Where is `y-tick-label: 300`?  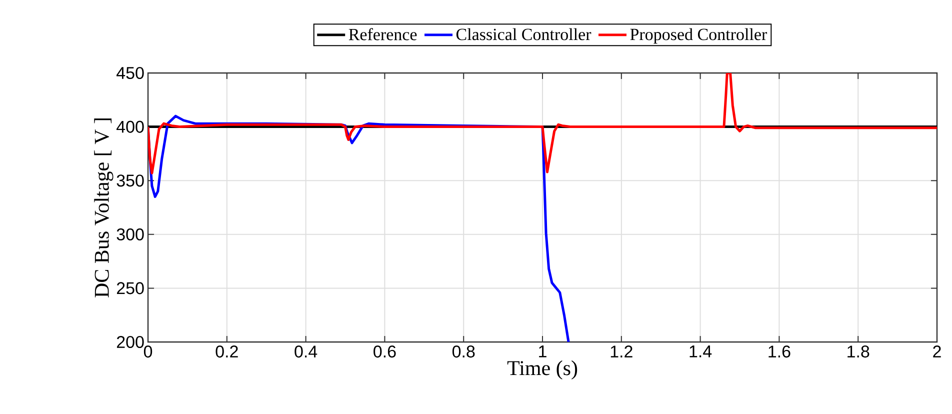 y-tick-label: 300 is located at coordinates (130, 234).